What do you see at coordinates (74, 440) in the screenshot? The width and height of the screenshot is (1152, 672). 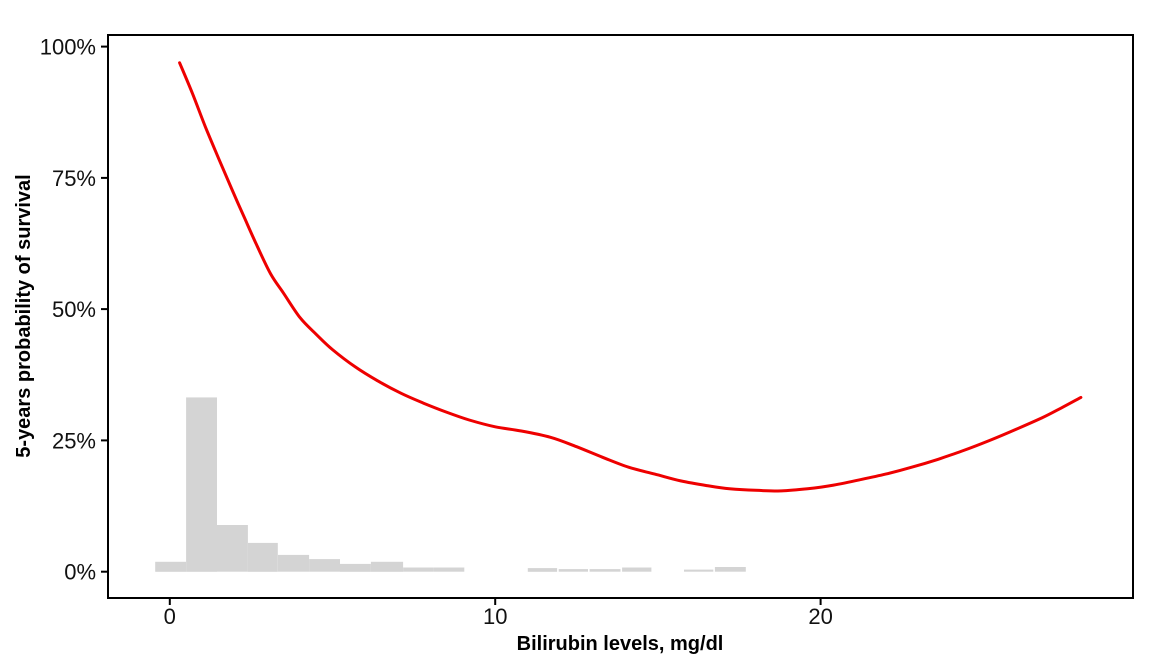 I see `y-tick-label: 25%` at bounding box center [74, 440].